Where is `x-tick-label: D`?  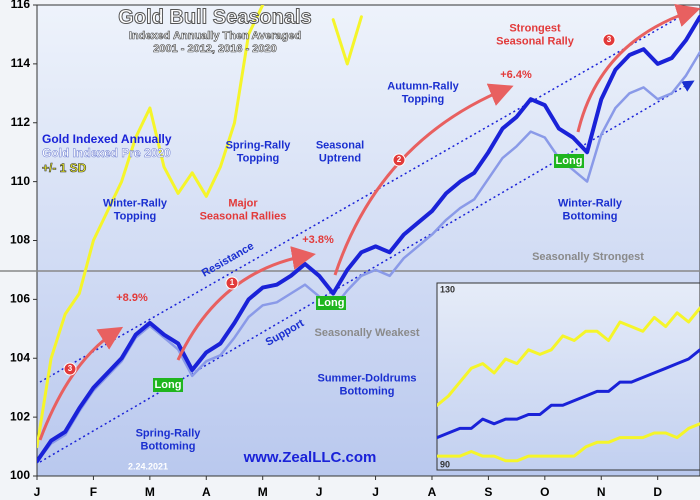 x-tick-label: D is located at coordinates (657, 492).